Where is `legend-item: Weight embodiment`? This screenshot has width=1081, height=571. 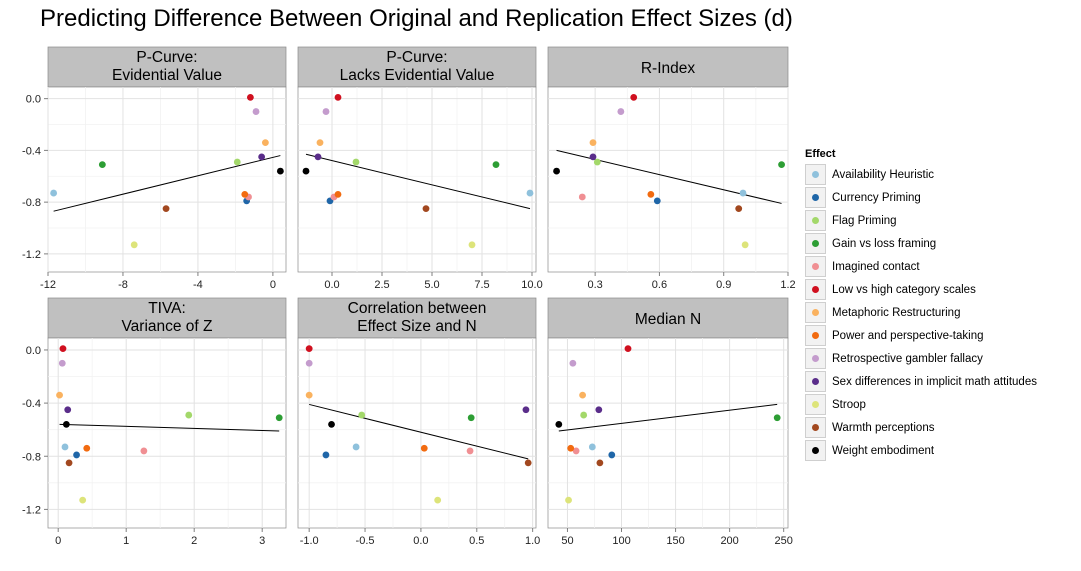 legend-item: Weight embodiment is located at coordinates (921, 450).